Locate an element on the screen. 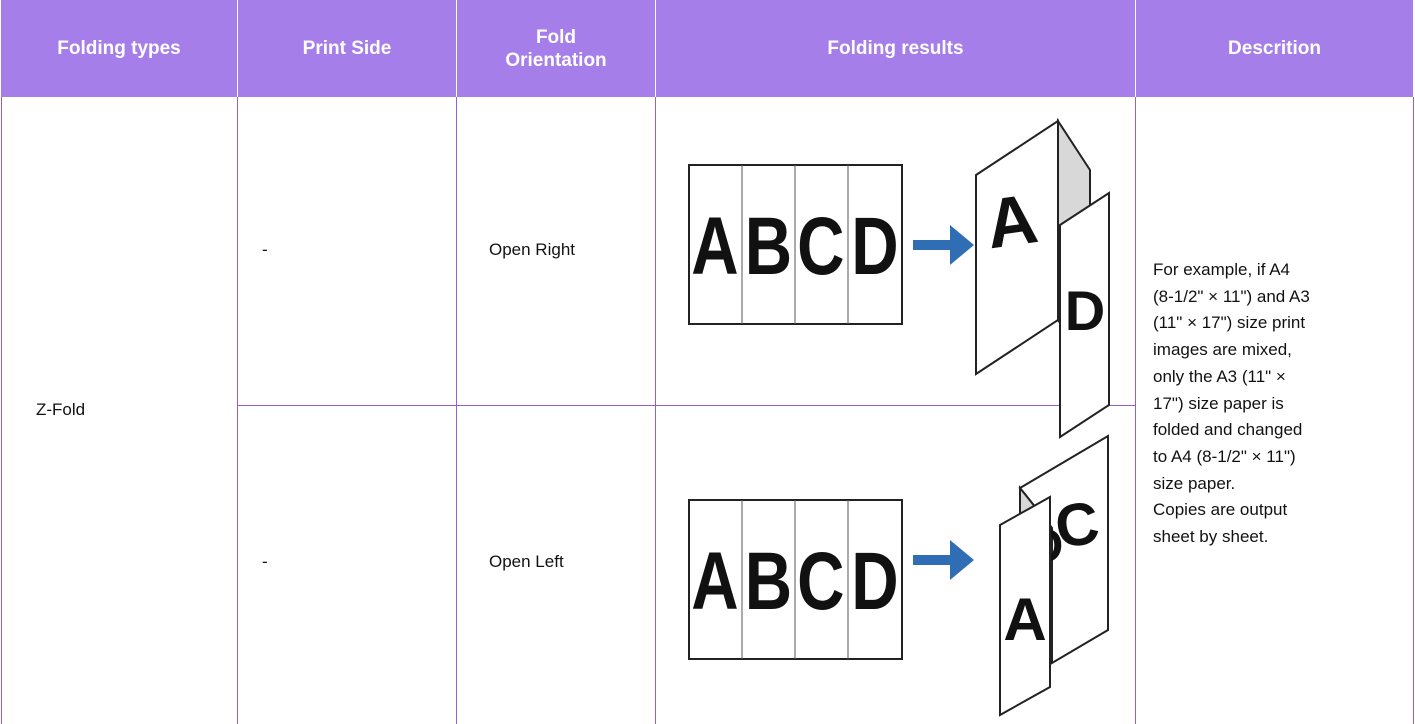 Image resolution: width=1415 pixels, height=724 pixels. description-line: (8-1/2" × 11") and A3 is located at coordinates (1231, 296).